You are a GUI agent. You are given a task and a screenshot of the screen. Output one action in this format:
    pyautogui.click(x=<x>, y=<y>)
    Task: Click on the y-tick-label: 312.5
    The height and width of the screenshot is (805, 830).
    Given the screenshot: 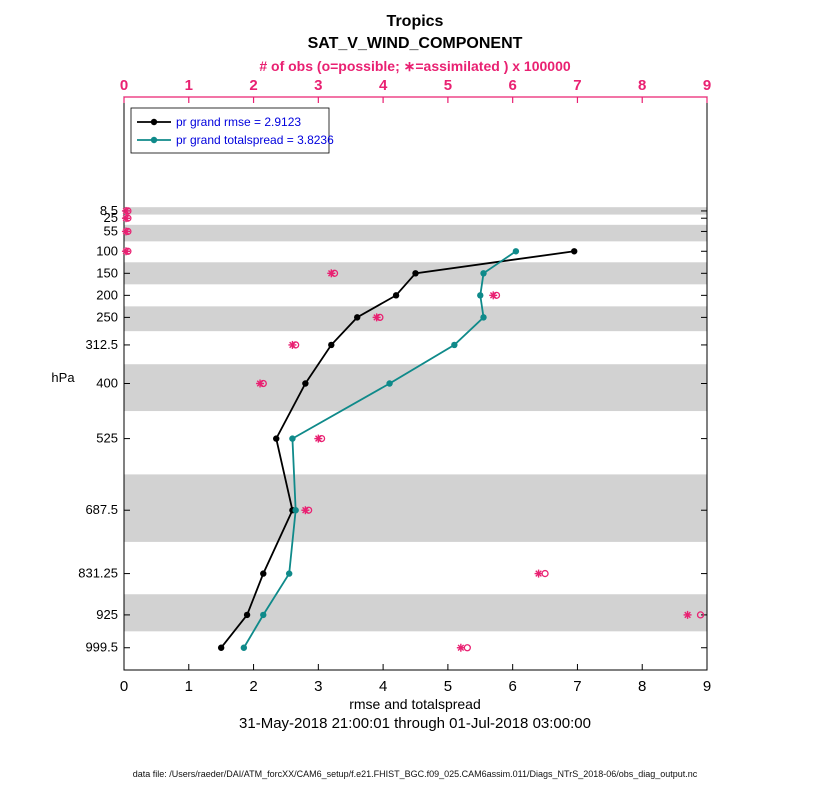 What is the action you would take?
    pyautogui.click(x=101, y=344)
    